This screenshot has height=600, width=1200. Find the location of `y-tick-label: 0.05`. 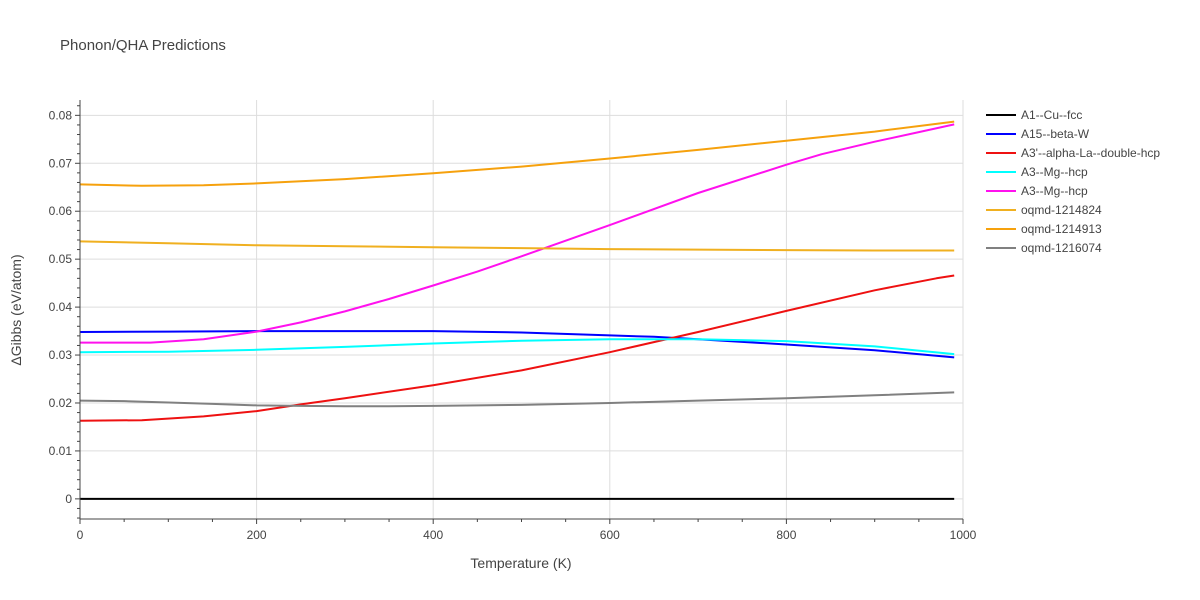

y-tick-label: 0.05 is located at coordinates (61, 259).